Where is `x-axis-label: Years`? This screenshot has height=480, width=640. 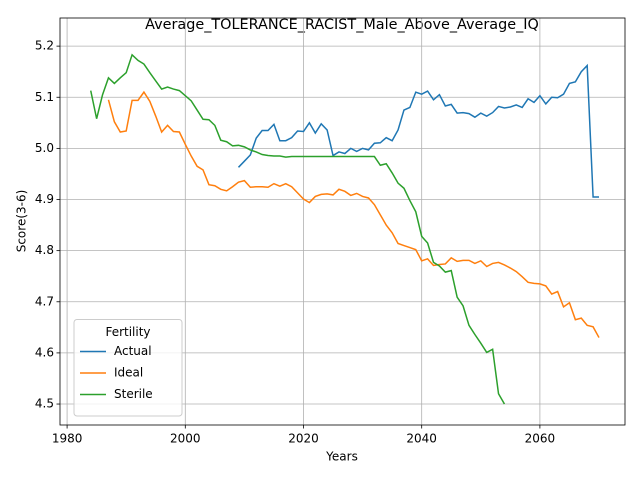 x-axis-label: Years is located at coordinates (341, 457).